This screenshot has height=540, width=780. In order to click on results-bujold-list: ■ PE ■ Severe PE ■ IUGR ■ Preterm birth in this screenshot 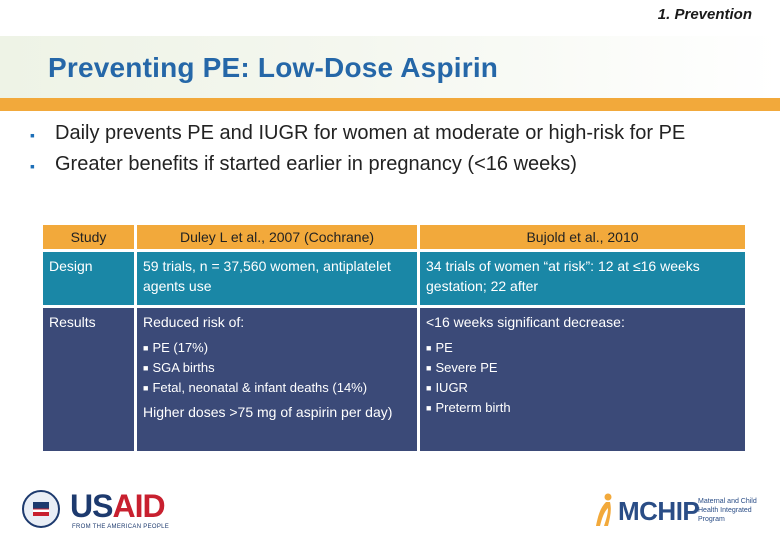, I will do `click(582, 378)`.